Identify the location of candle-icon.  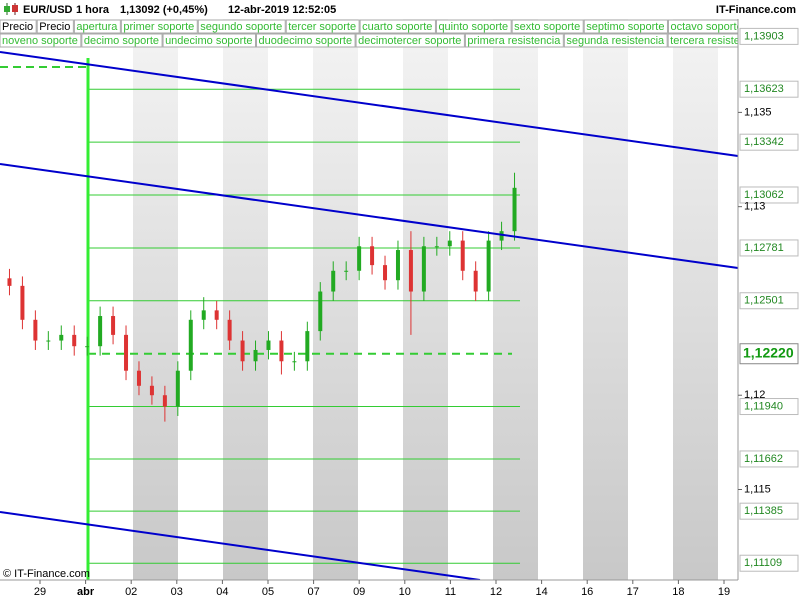
(11, 9).